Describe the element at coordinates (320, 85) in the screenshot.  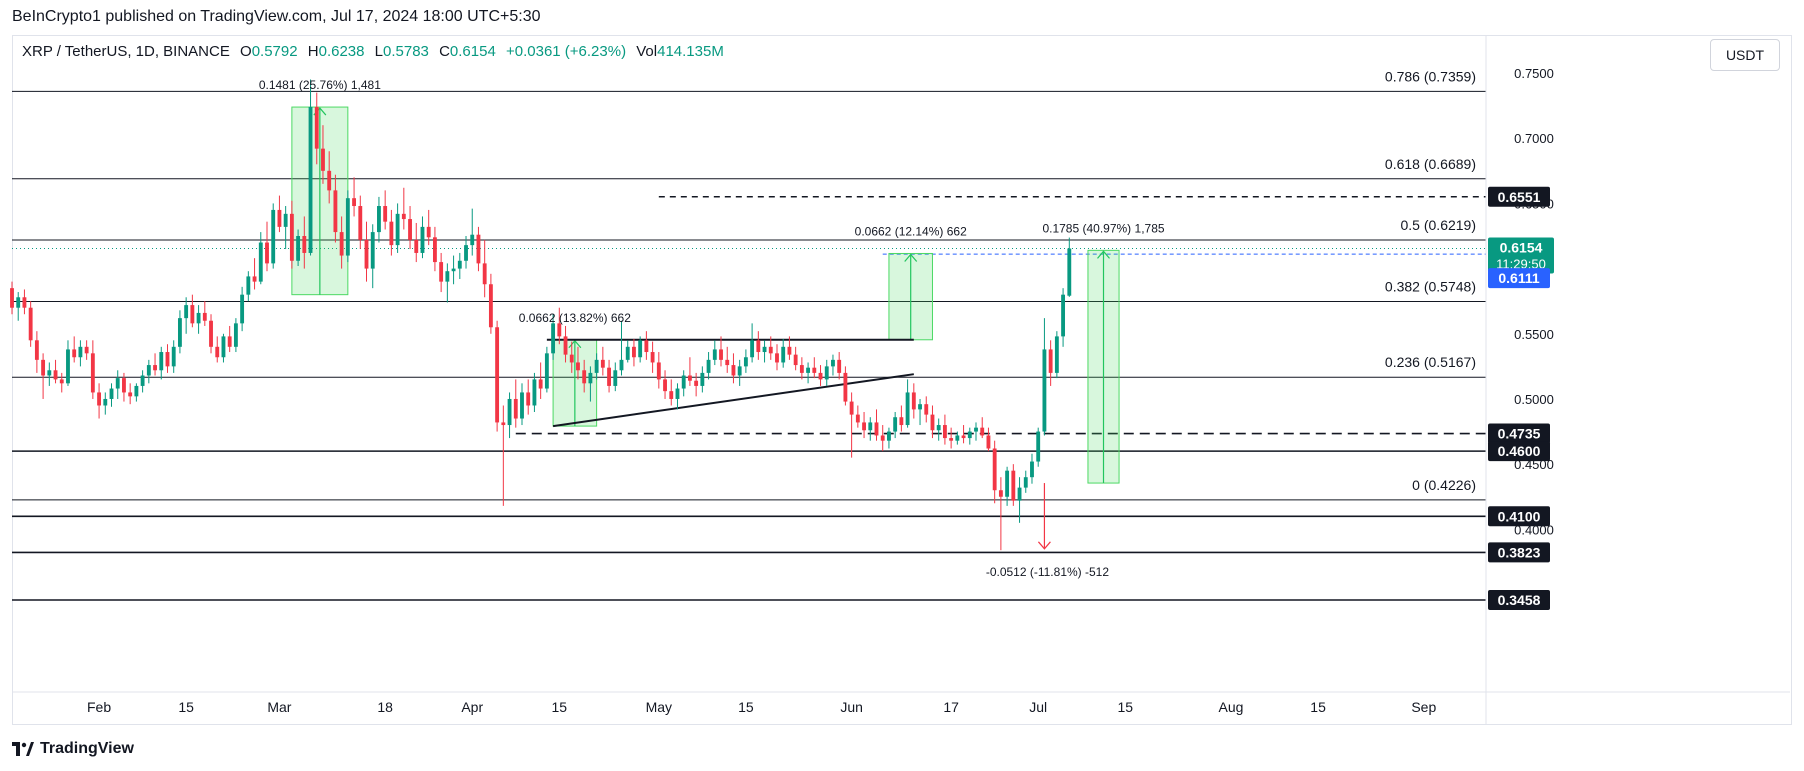
I see `measure-label: 0.1481 (25.76%) 1,481` at that location.